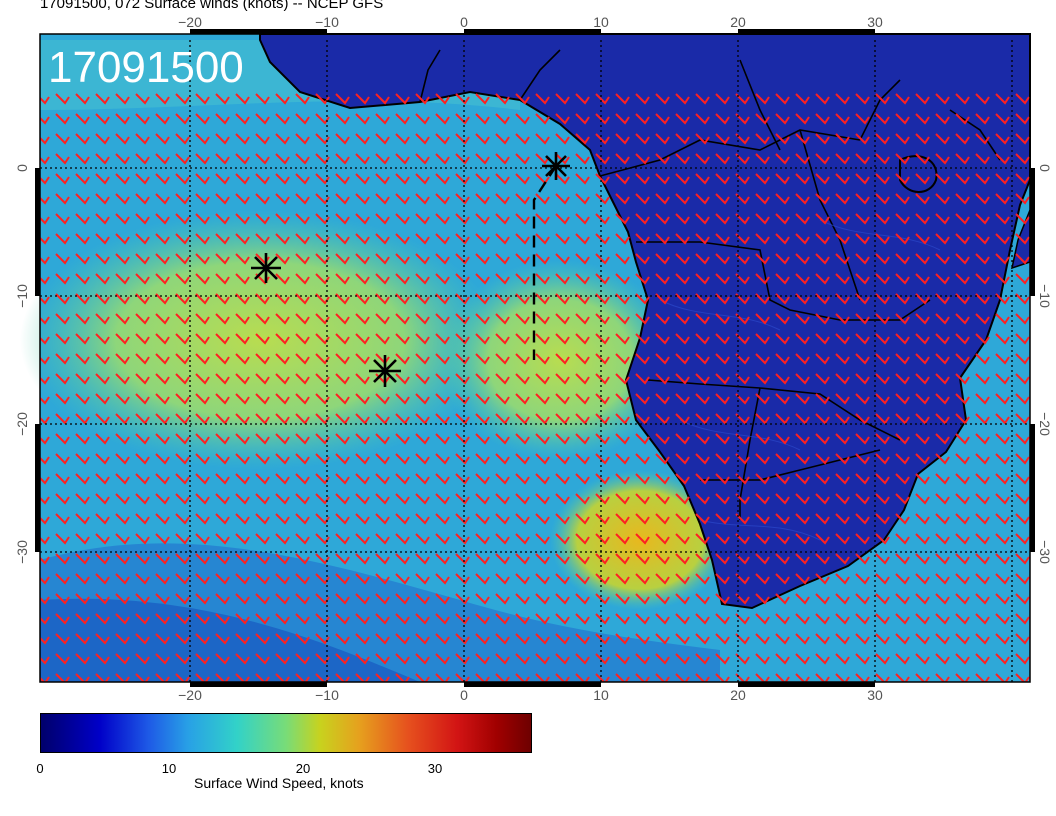  What do you see at coordinates (279, 783) in the screenshot?
I see `colorbar-label: Surface Wind Speed, knots` at bounding box center [279, 783].